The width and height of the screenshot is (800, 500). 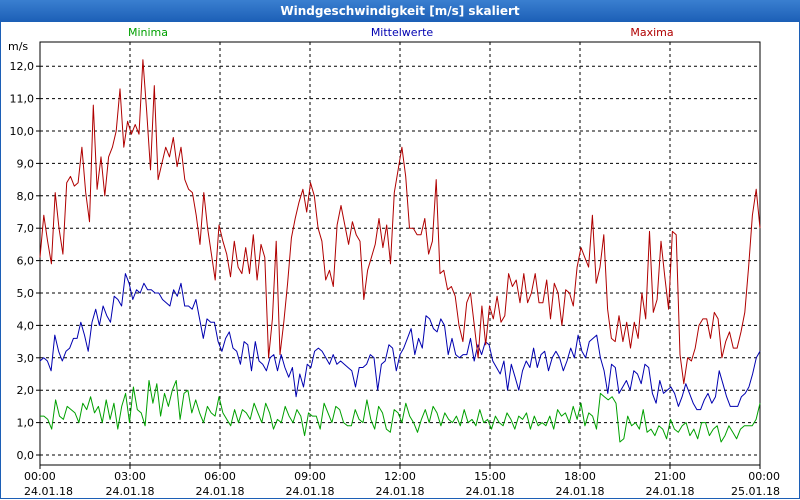 I want to click on x-tick-label-time: 09:00, so click(x=310, y=476).